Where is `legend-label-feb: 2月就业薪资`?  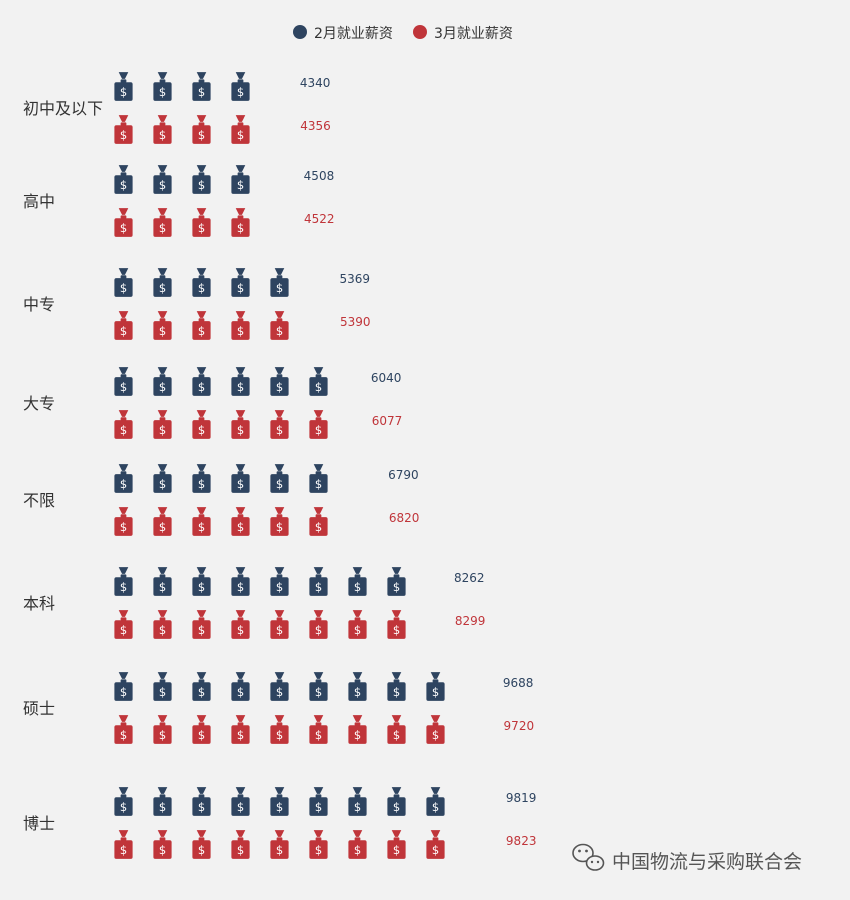
legend-label-feb: 2月就业薪资 is located at coordinates (353, 34).